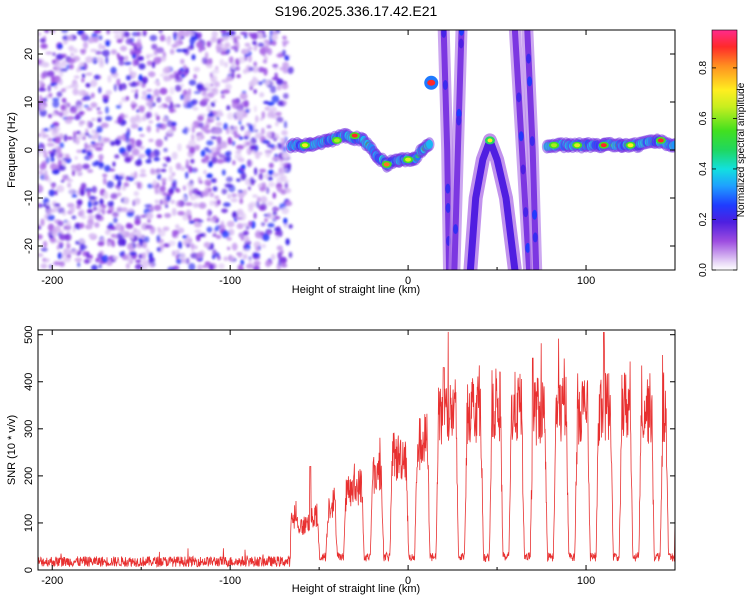 Image resolution: width=750 pixels, height=600 pixels. Describe the element at coordinates (166, 150) in the screenshot. I see `noise-field` at that location.